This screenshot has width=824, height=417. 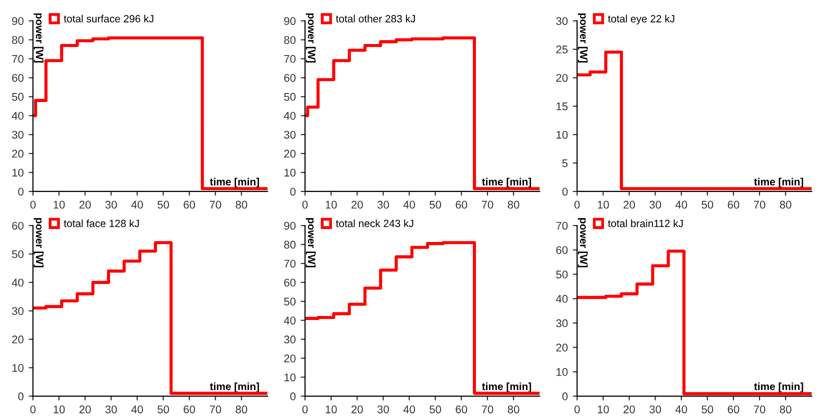 What do you see at coordinates (562, 106) in the screenshot?
I see `y-tick-label: 15` at bounding box center [562, 106].